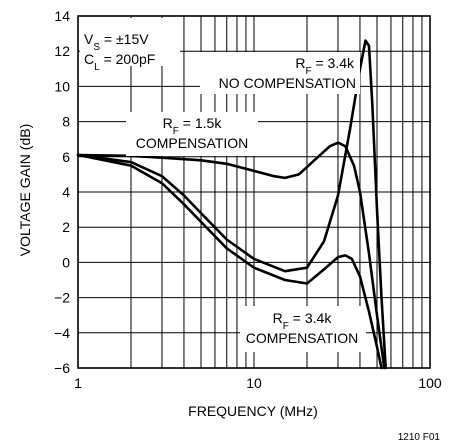 The image size is (450, 445). What do you see at coordinates (192, 143) in the screenshot?
I see `series-2-label-line2: COMPENSATION` at bounding box center [192, 143].